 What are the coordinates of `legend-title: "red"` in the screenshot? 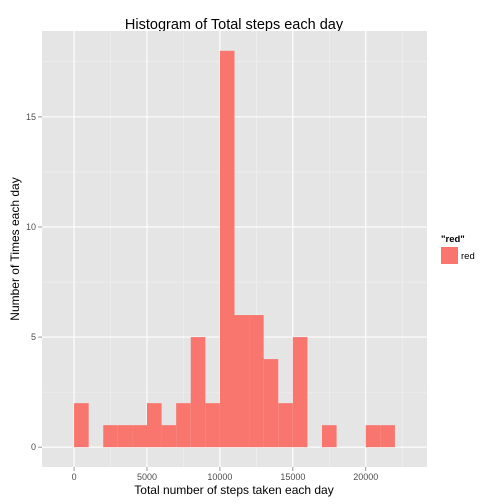 It's located at (453, 239).